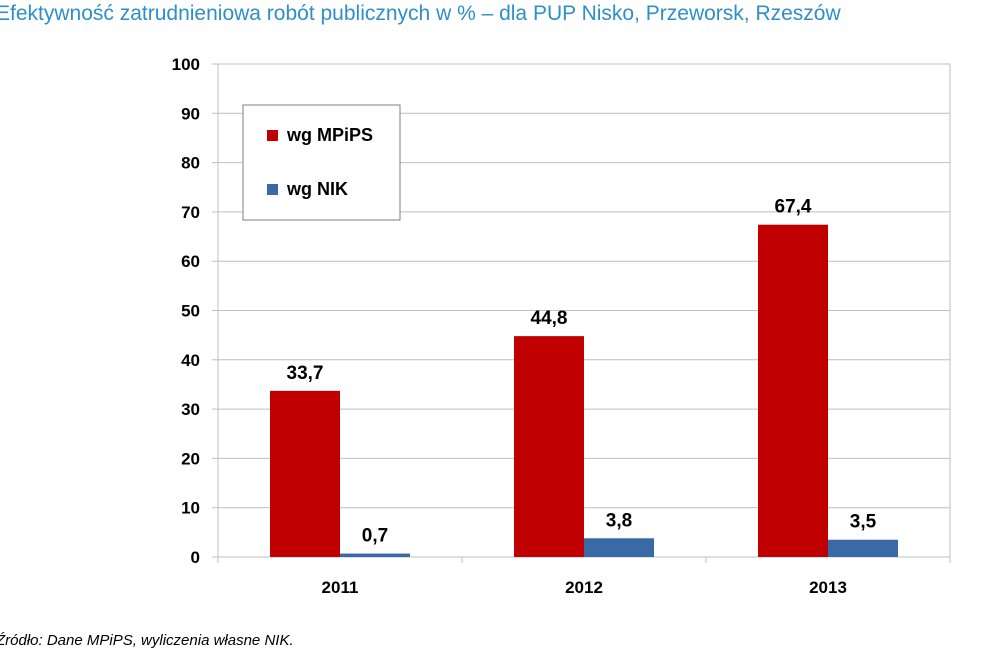  What do you see at coordinates (793, 207) in the screenshot?
I see `data-label: 67,4` at bounding box center [793, 207].